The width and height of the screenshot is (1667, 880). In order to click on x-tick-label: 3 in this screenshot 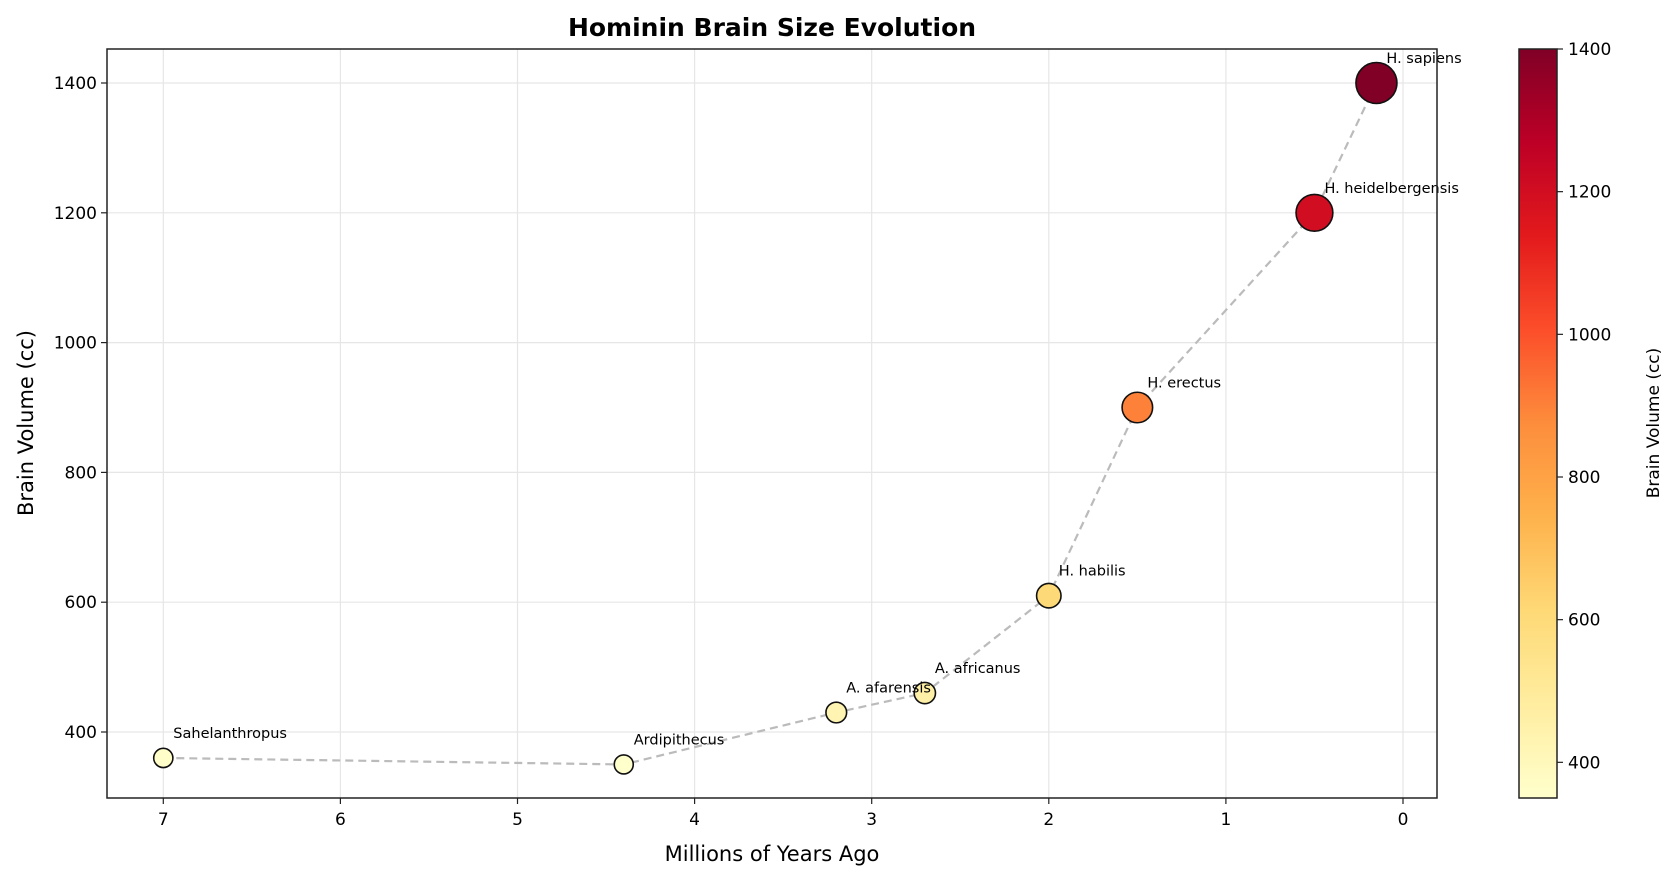, I will do `click(871, 820)`.